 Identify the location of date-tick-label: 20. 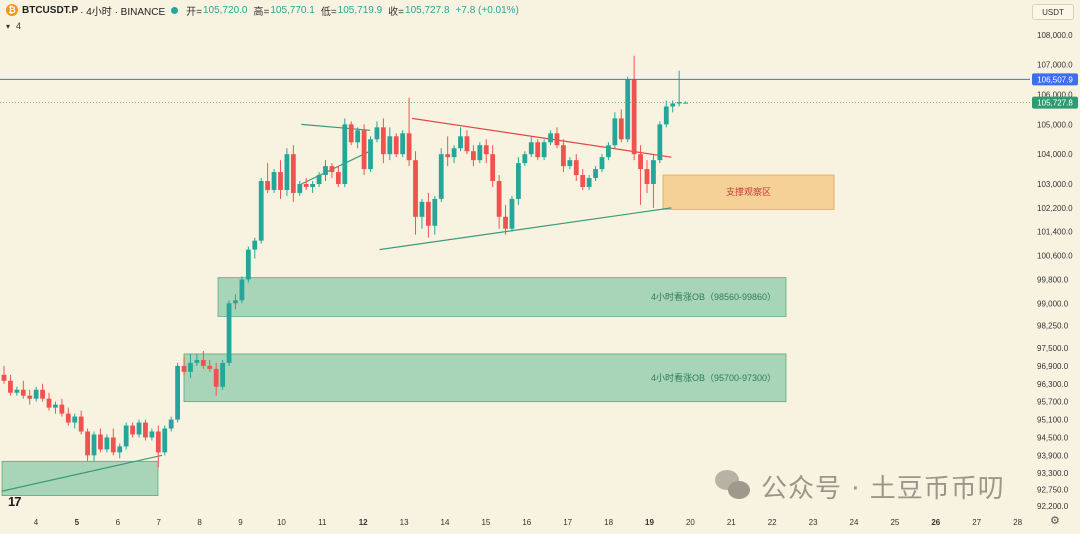
(690, 522).